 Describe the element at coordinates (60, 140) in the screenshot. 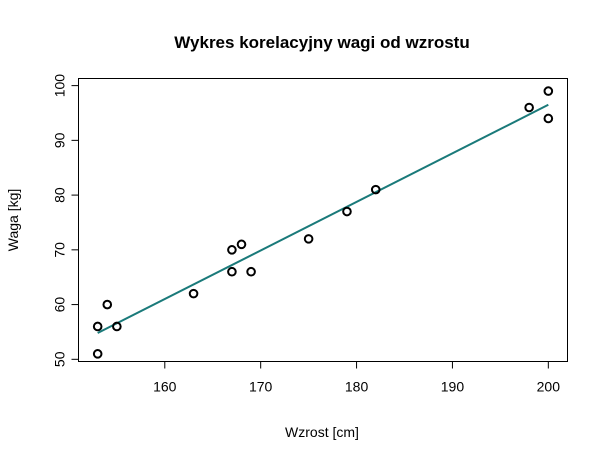

I see `y-tick-label: 90` at that location.